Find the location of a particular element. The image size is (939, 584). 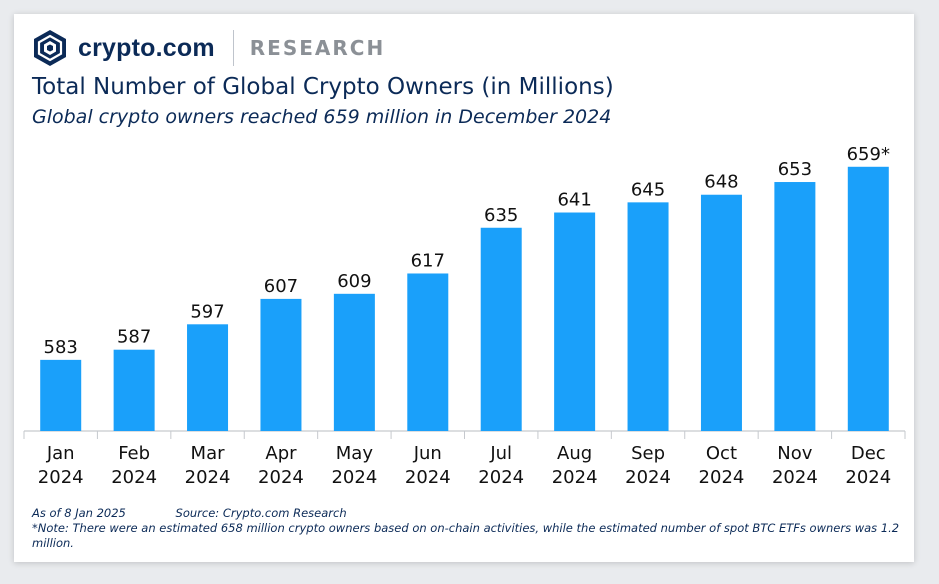

data-label: 641 is located at coordinates (574, 200).